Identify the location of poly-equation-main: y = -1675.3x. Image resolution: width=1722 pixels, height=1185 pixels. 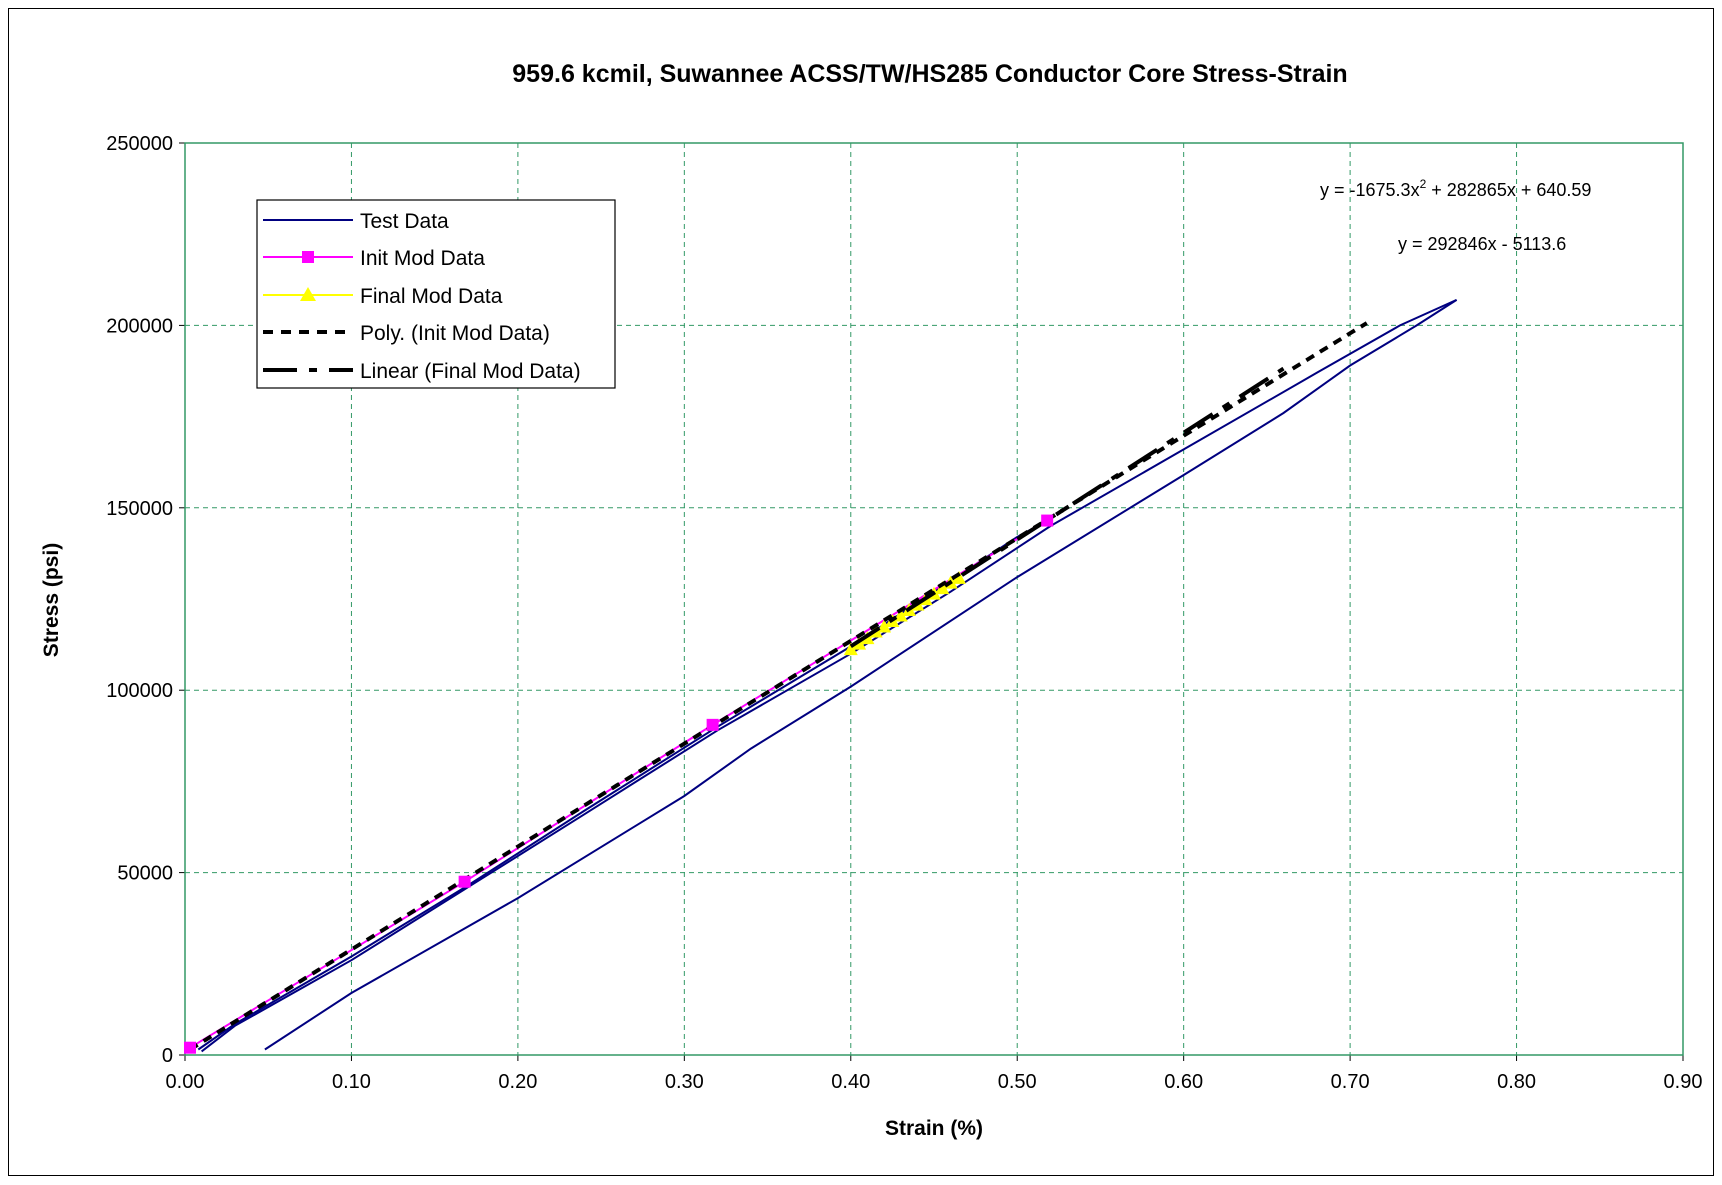
(1370, 190).